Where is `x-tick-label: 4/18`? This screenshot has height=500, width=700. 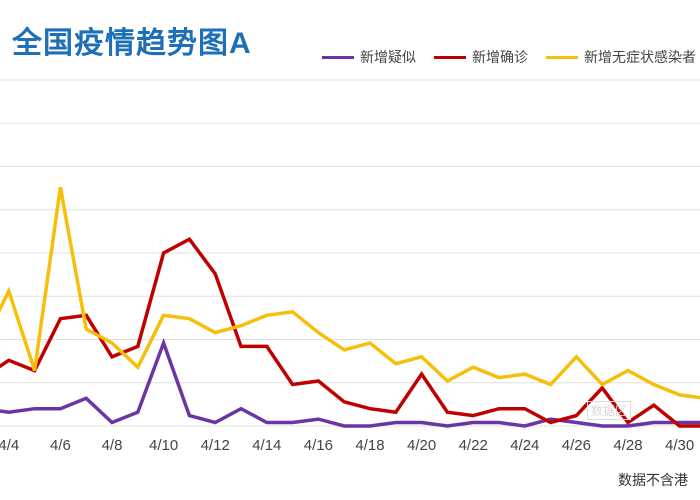 x-tick-label: 4/18 is located at coordinates (369, 445).